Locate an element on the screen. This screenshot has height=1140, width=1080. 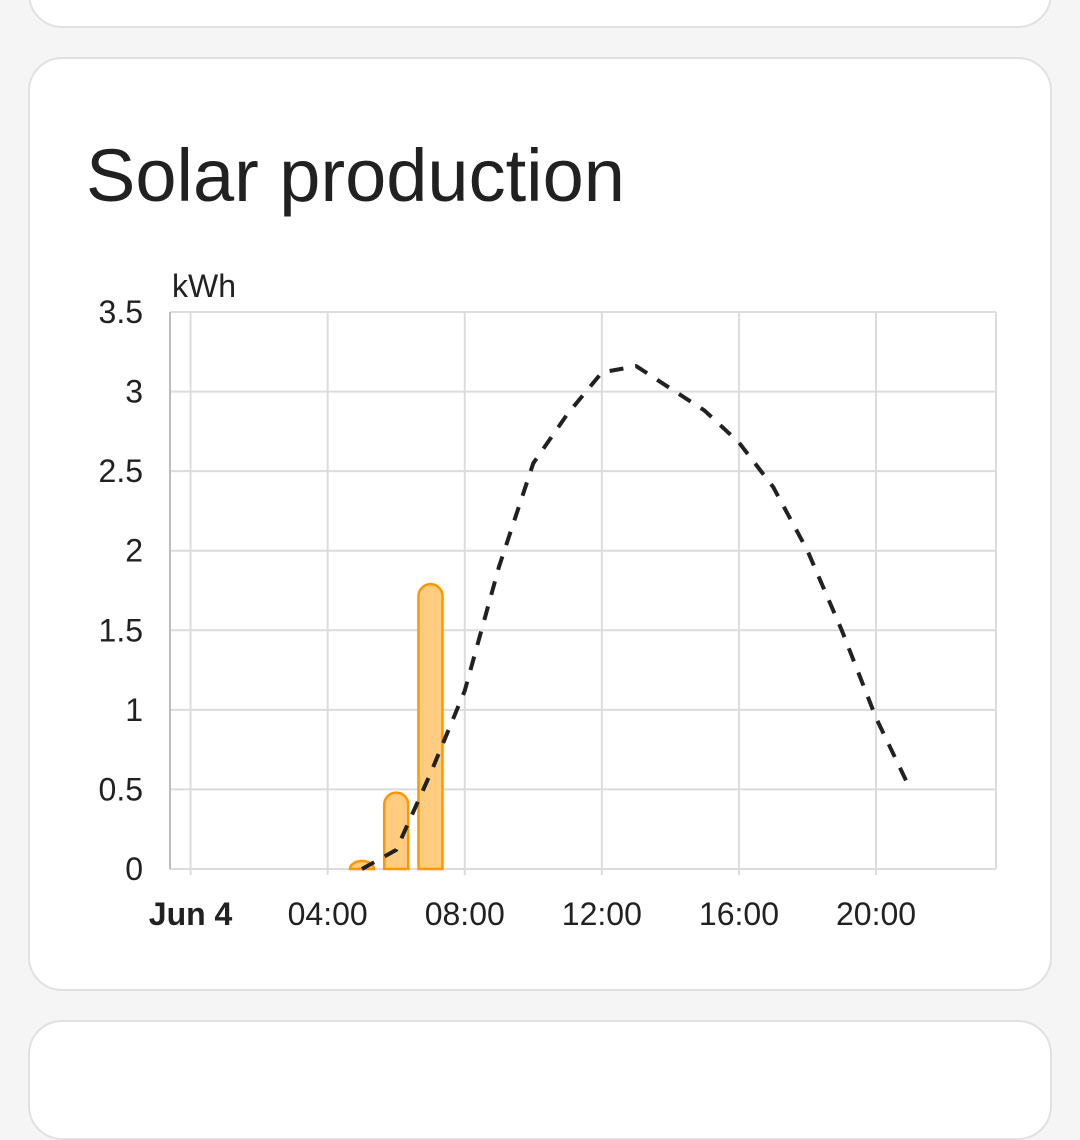
y-axis-unit-label: kWh is located at coordinates (204, 286).